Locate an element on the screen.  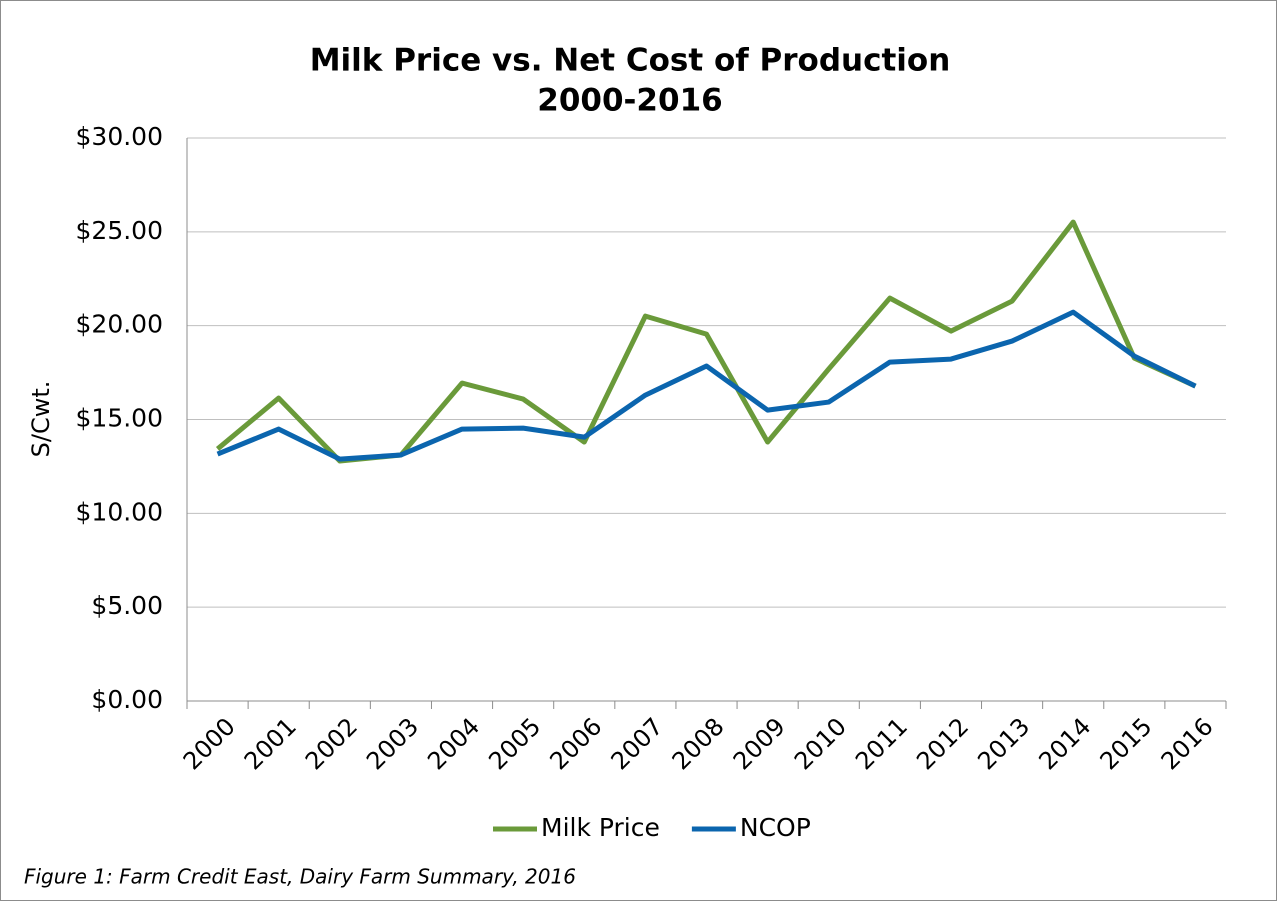
y-tick-label: $20.00 is located at coordinates (119, 324).